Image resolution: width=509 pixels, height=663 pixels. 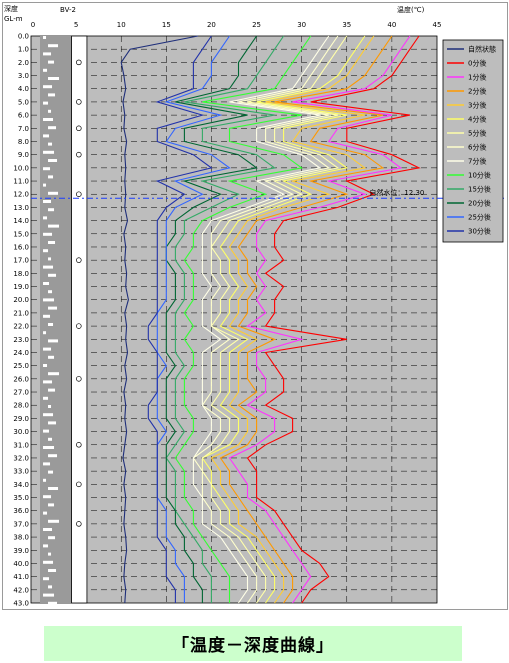 What do you see at coordinates (479, 231) in the screenshot?
I see `legend-label: 30分後` at bounding box center [479, 231].